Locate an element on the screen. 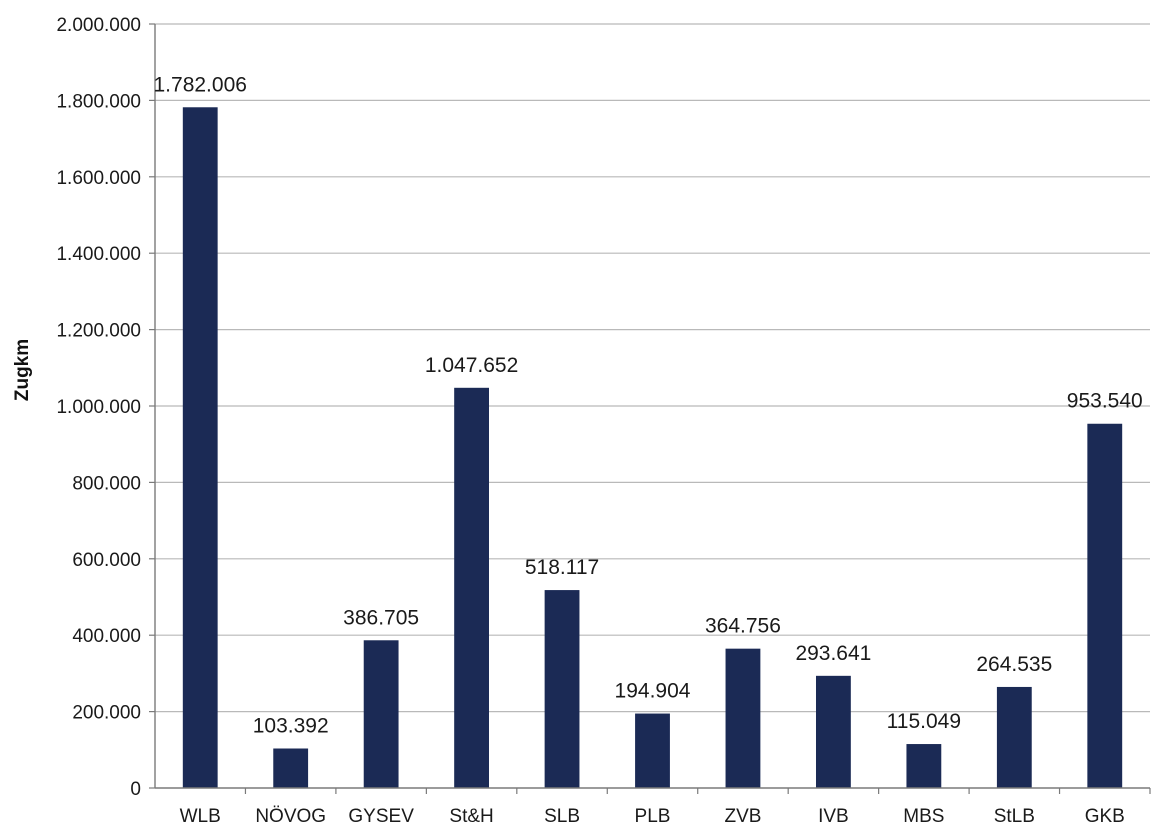 The width and height of the screenshot is (1156, 837). data-label: 1.782.006 is located at coordinates (200, 84).